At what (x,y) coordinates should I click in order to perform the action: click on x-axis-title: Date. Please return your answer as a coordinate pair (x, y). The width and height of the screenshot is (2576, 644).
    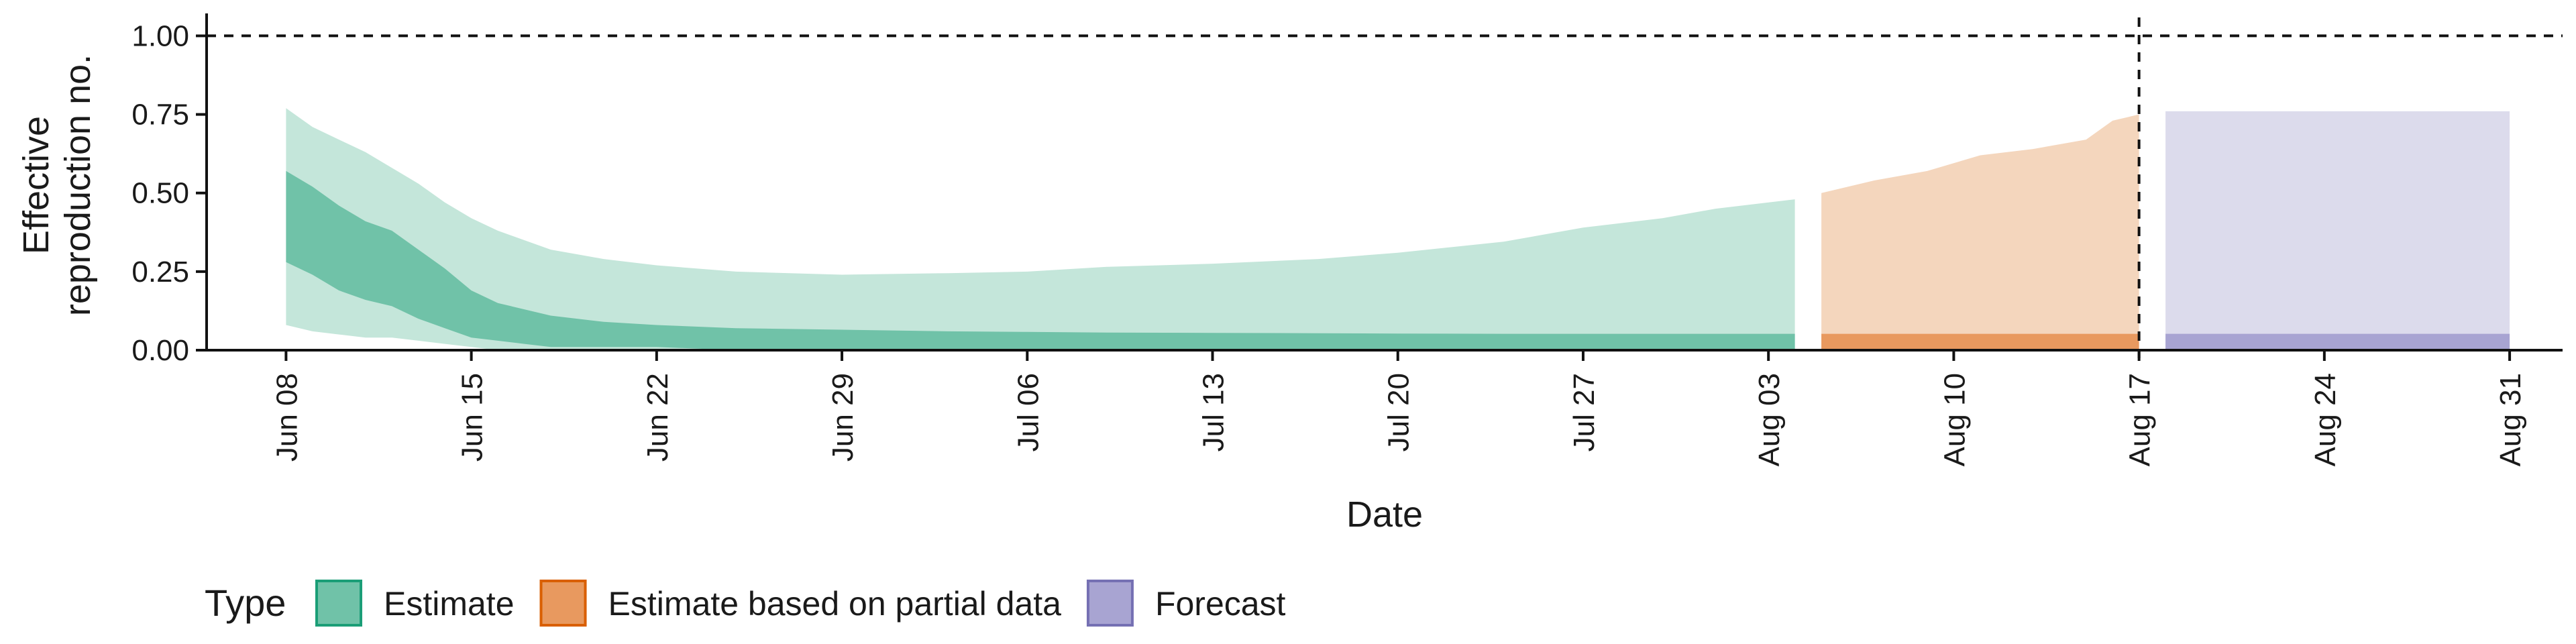
    Looking at the image, I should click on (1384, 514).